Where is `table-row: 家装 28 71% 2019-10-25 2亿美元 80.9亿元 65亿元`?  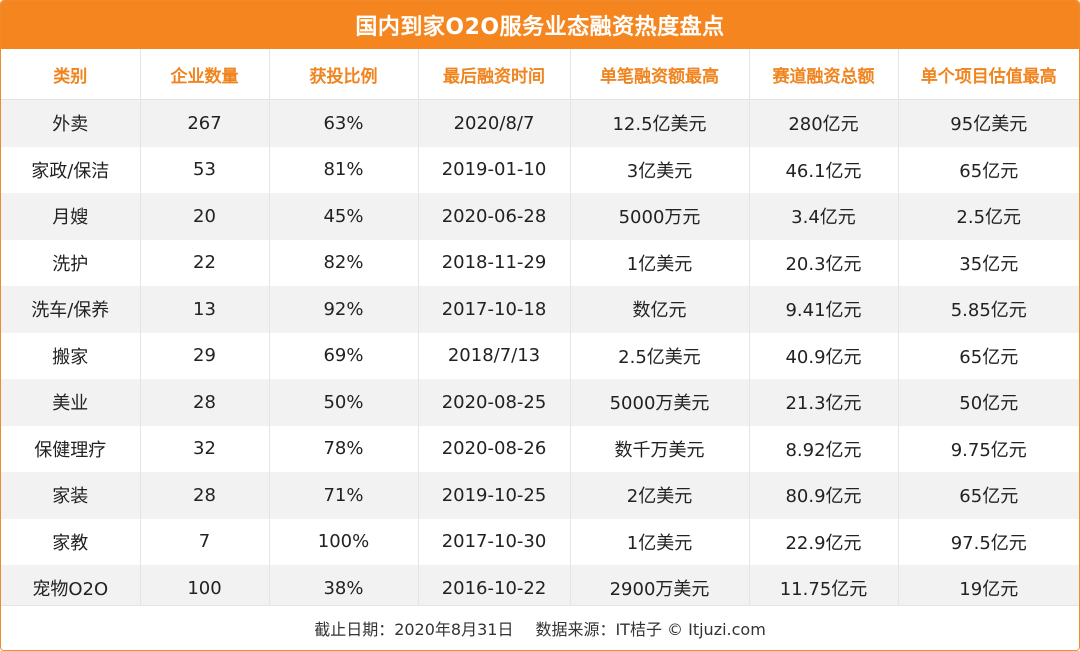 table-row: 家装 28 71% 2019-10-25 2亿美元 80.9亿元 65亿元 is located at coordinates (540, 495).